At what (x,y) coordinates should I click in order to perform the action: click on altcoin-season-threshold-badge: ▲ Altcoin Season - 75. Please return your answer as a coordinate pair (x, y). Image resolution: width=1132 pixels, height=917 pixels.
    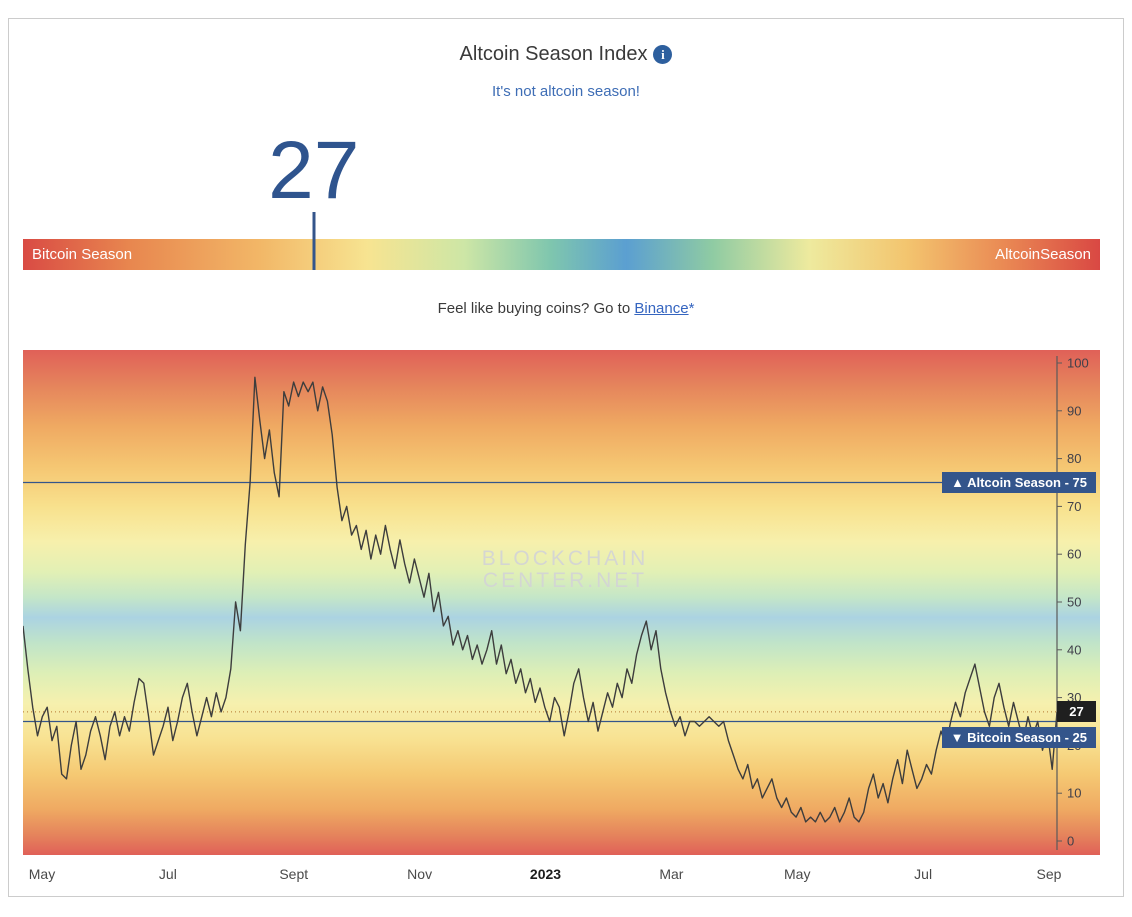
    Looking at the image, I should click on (1019, 482).